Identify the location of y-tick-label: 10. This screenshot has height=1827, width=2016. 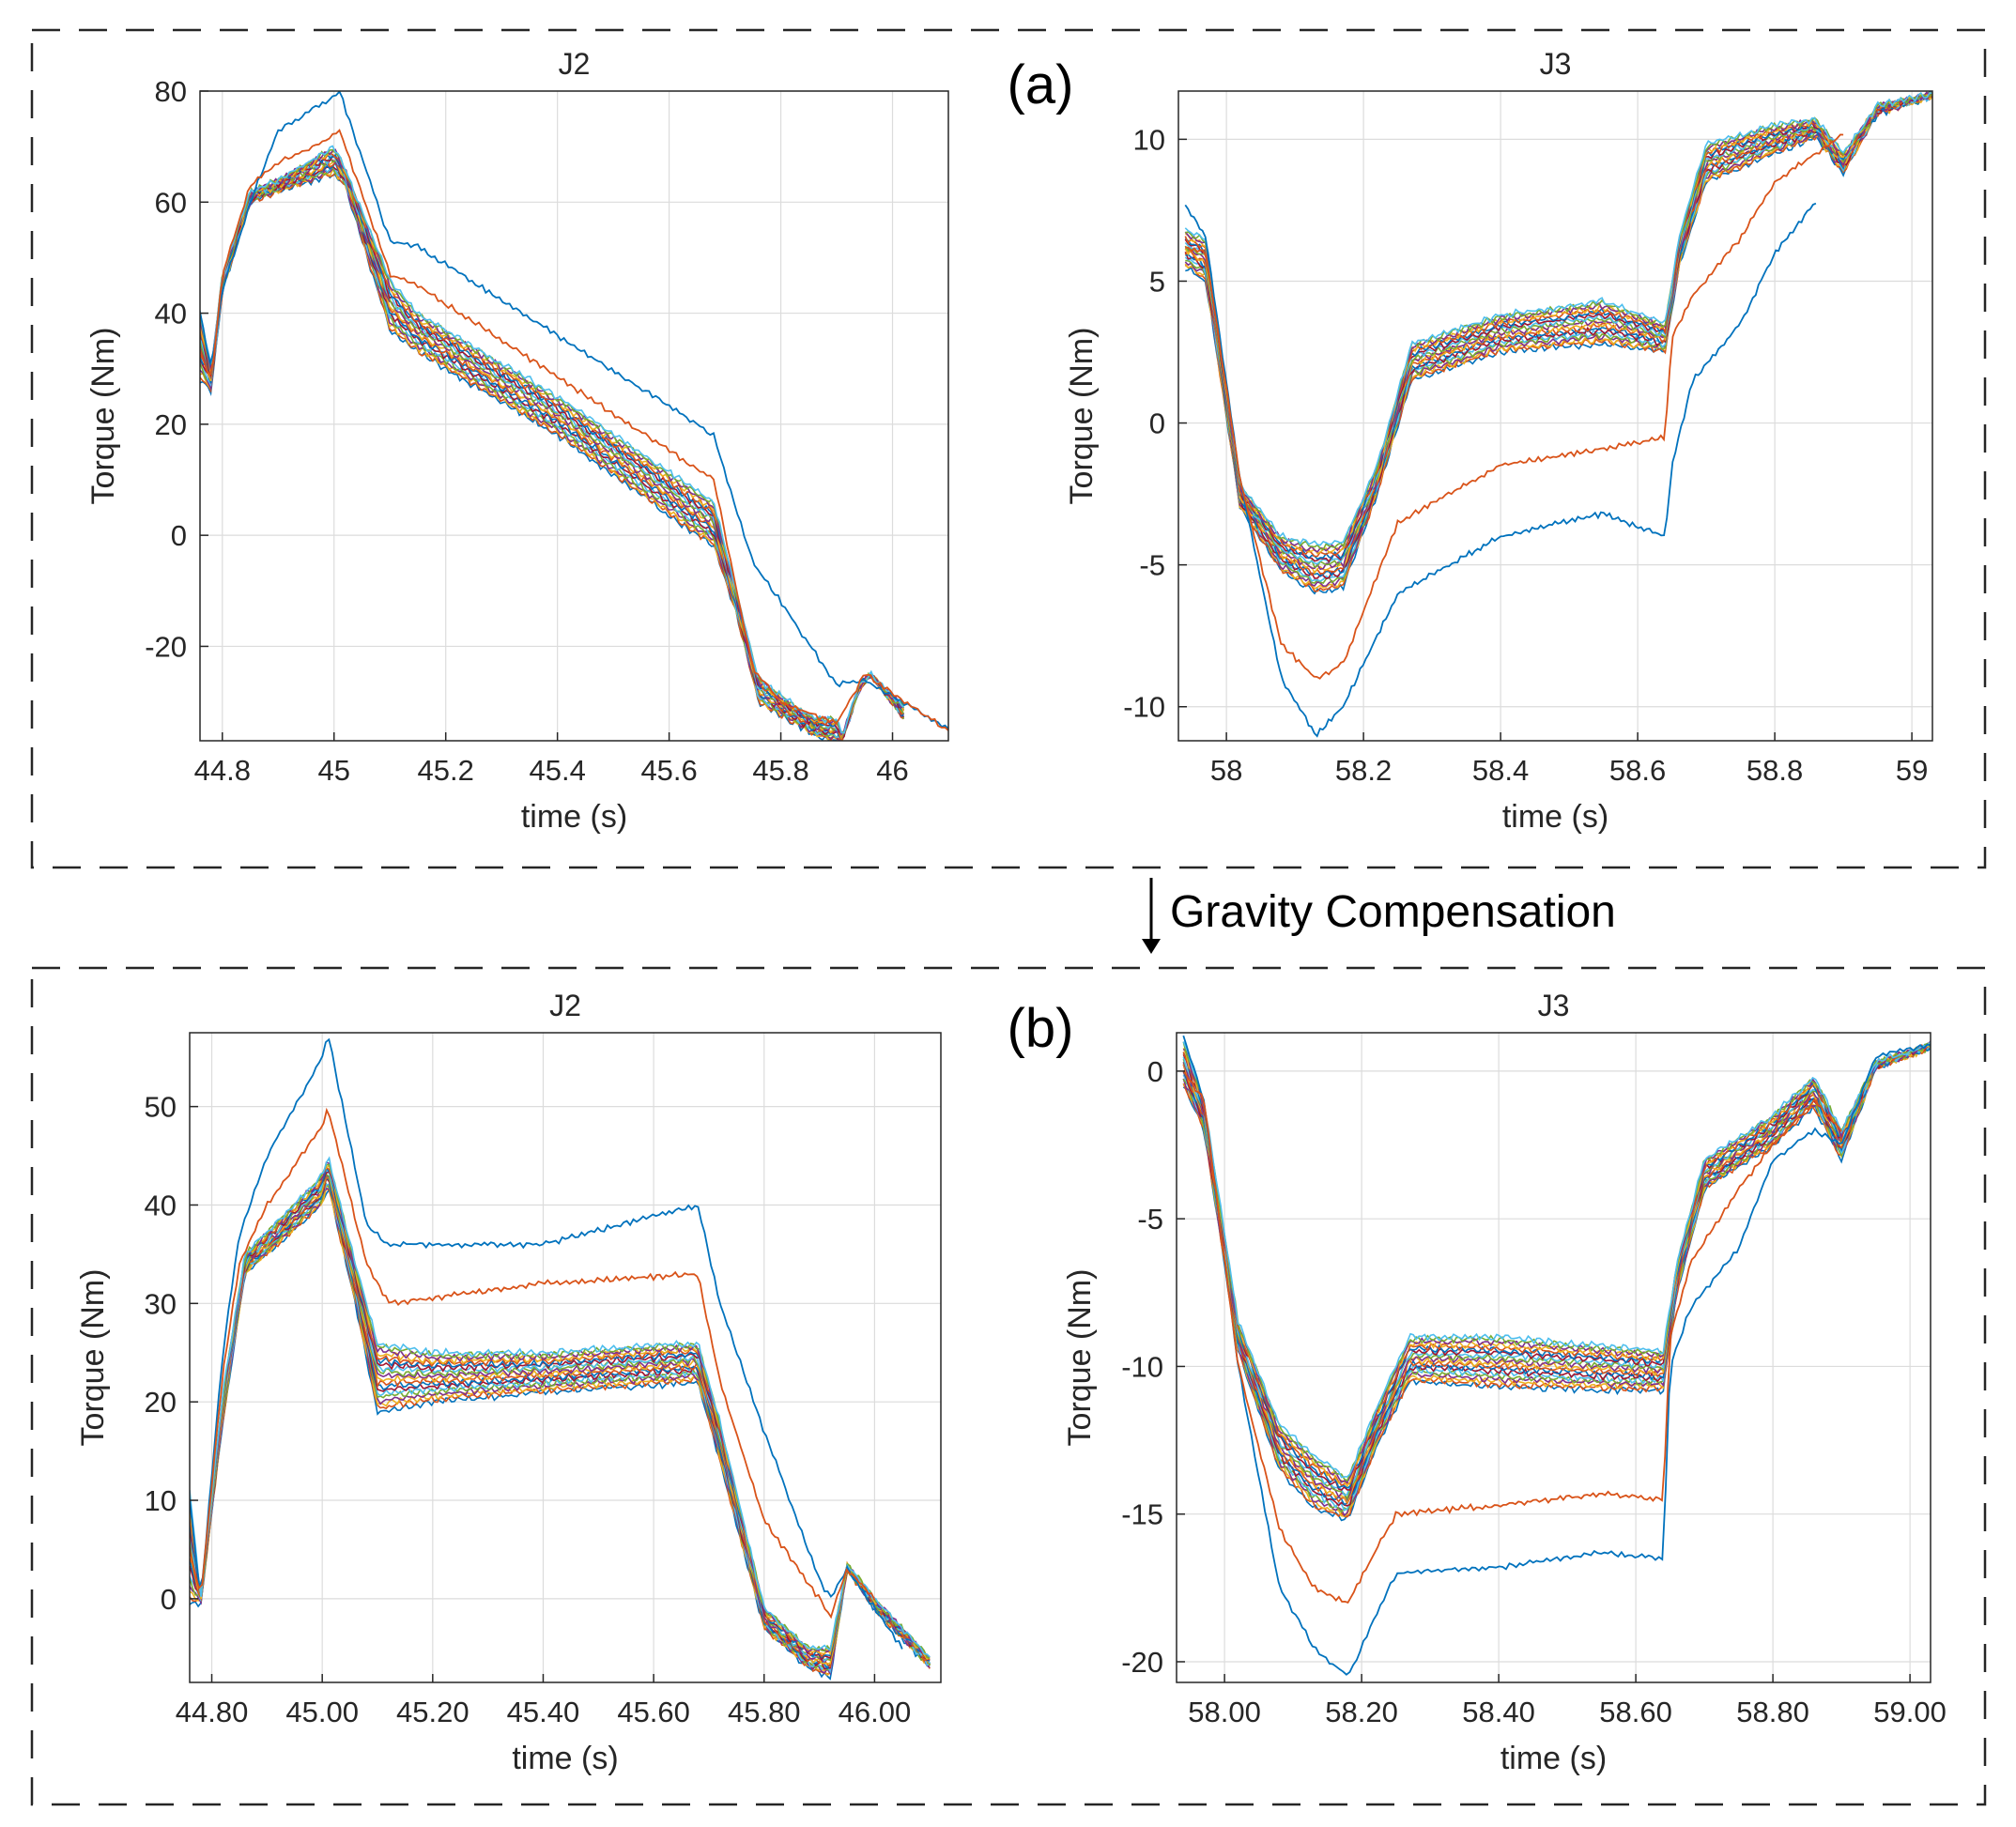
(161, 1501).